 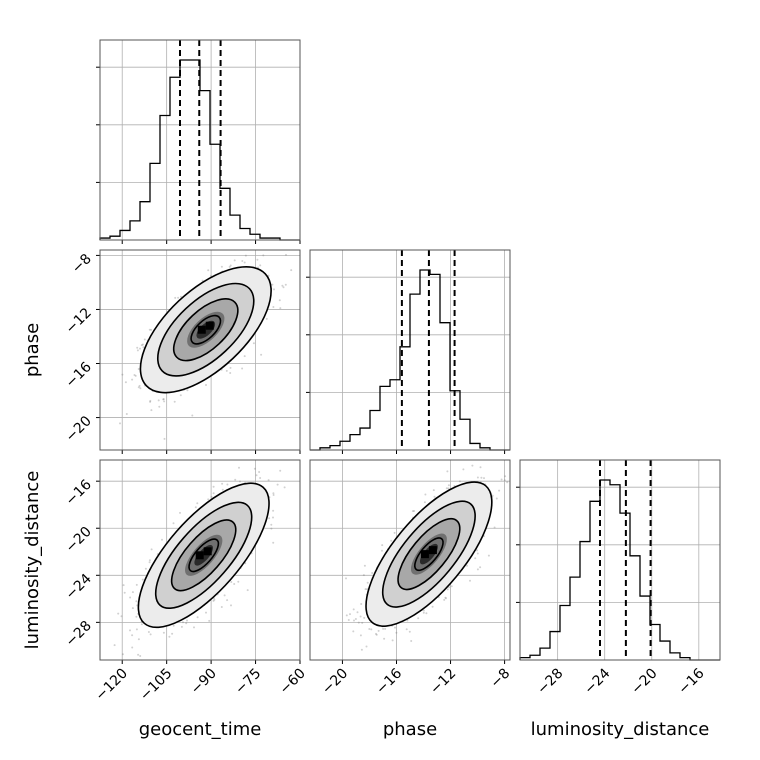 I want to click on hist-panel-luminosity-distance, so click(x=618, y=560).